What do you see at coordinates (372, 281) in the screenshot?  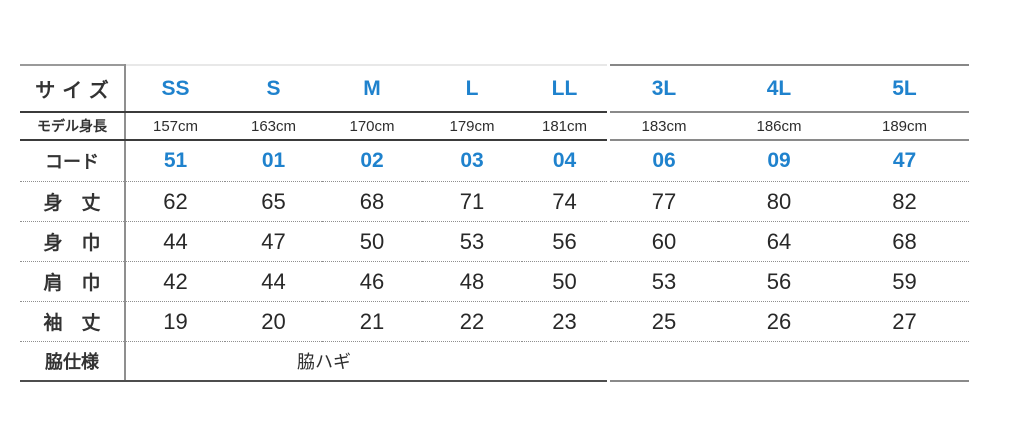 I see `value-cell: 46` at bounding box center [372, 281].